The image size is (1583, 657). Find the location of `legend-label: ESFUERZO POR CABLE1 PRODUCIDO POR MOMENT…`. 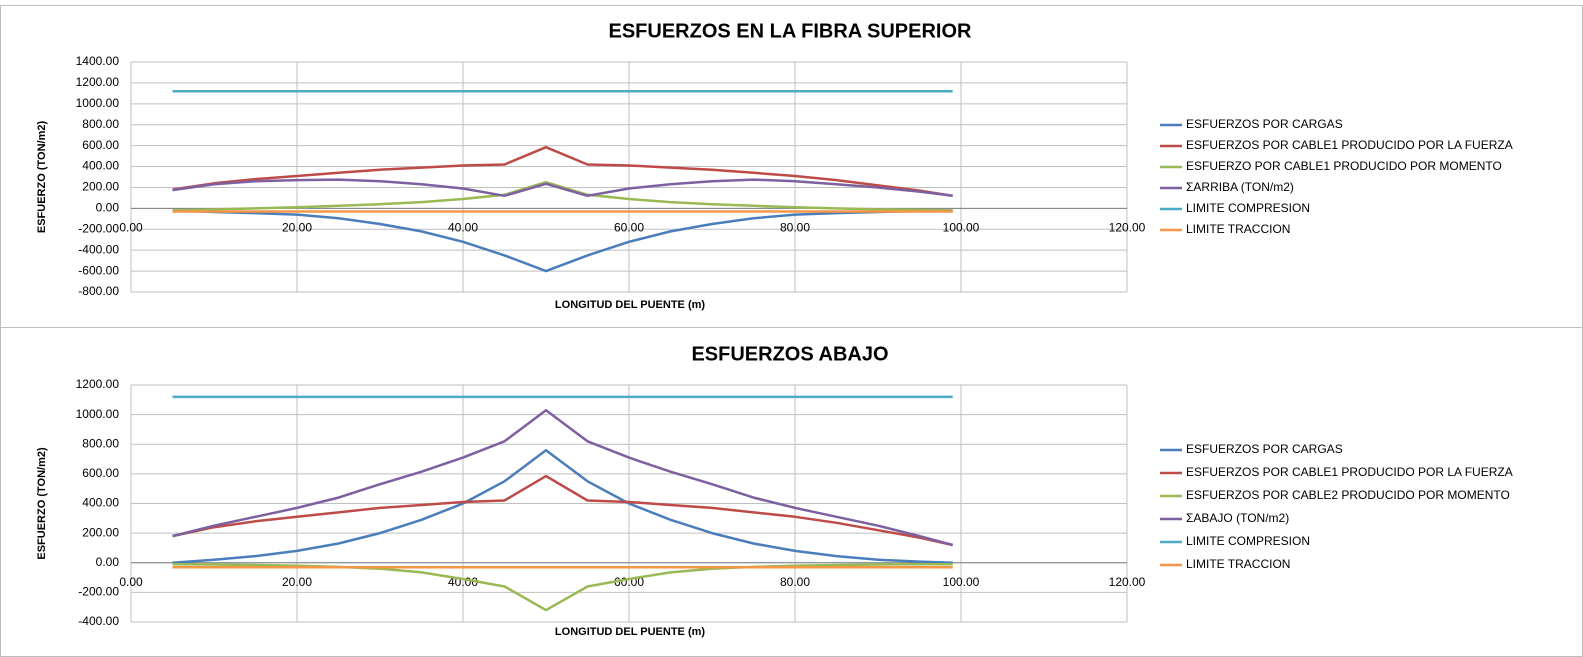

legend-label: ESFUERZO POR CABLE1 PRODUCIDO POR MOMENT… is located at coordinates (1344, 166).